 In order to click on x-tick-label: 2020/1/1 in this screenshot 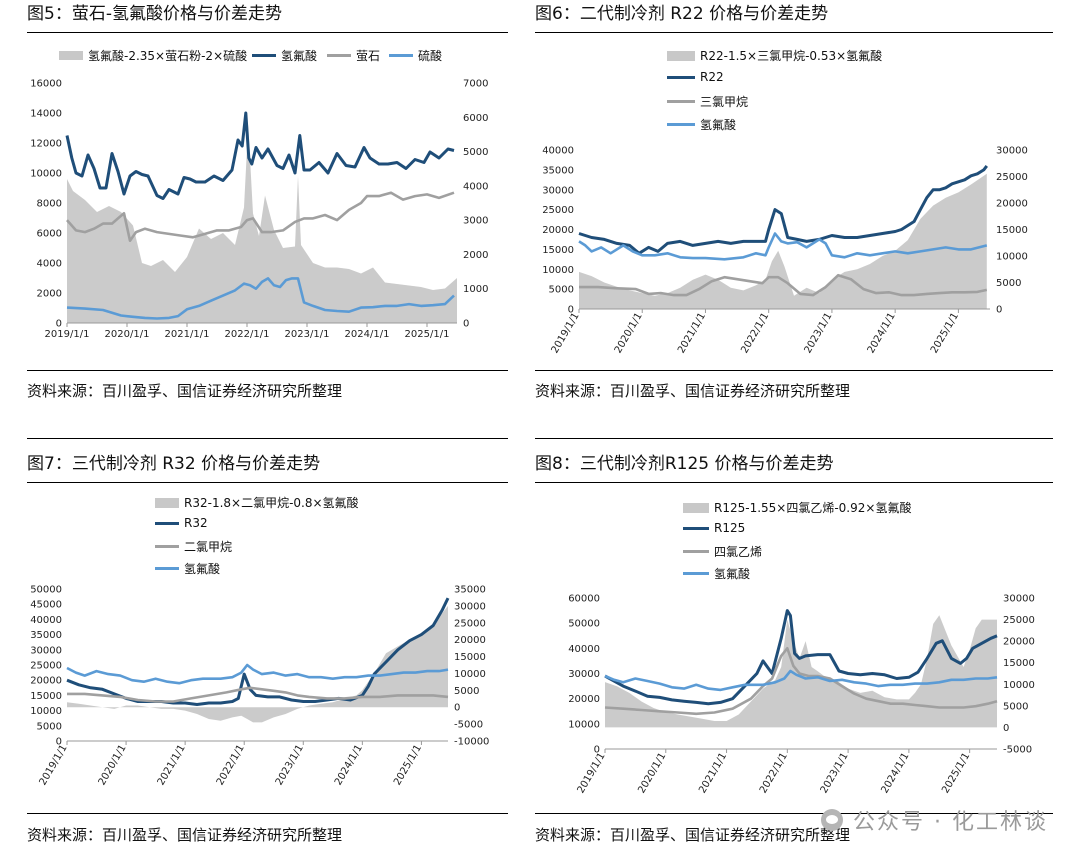, I will do `click(113, 765)`.